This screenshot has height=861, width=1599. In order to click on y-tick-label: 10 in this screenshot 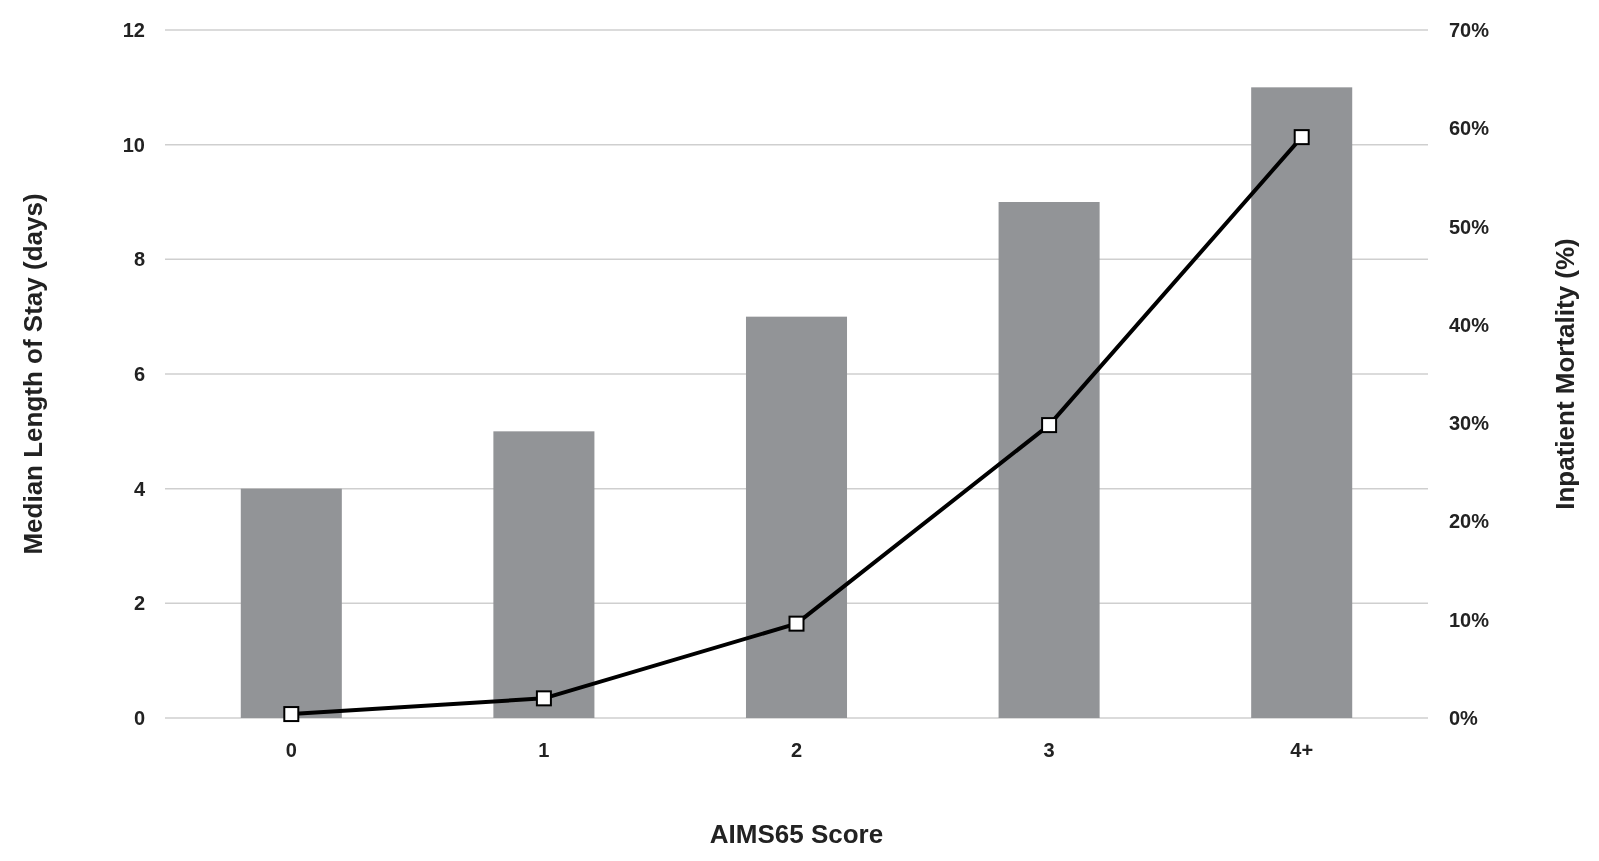, I will do `click(133, 144)`.